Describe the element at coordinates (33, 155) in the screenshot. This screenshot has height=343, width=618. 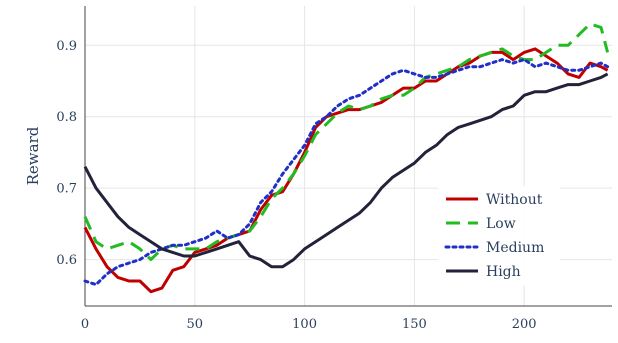
I see `y-axis-title: Reward` at that location.